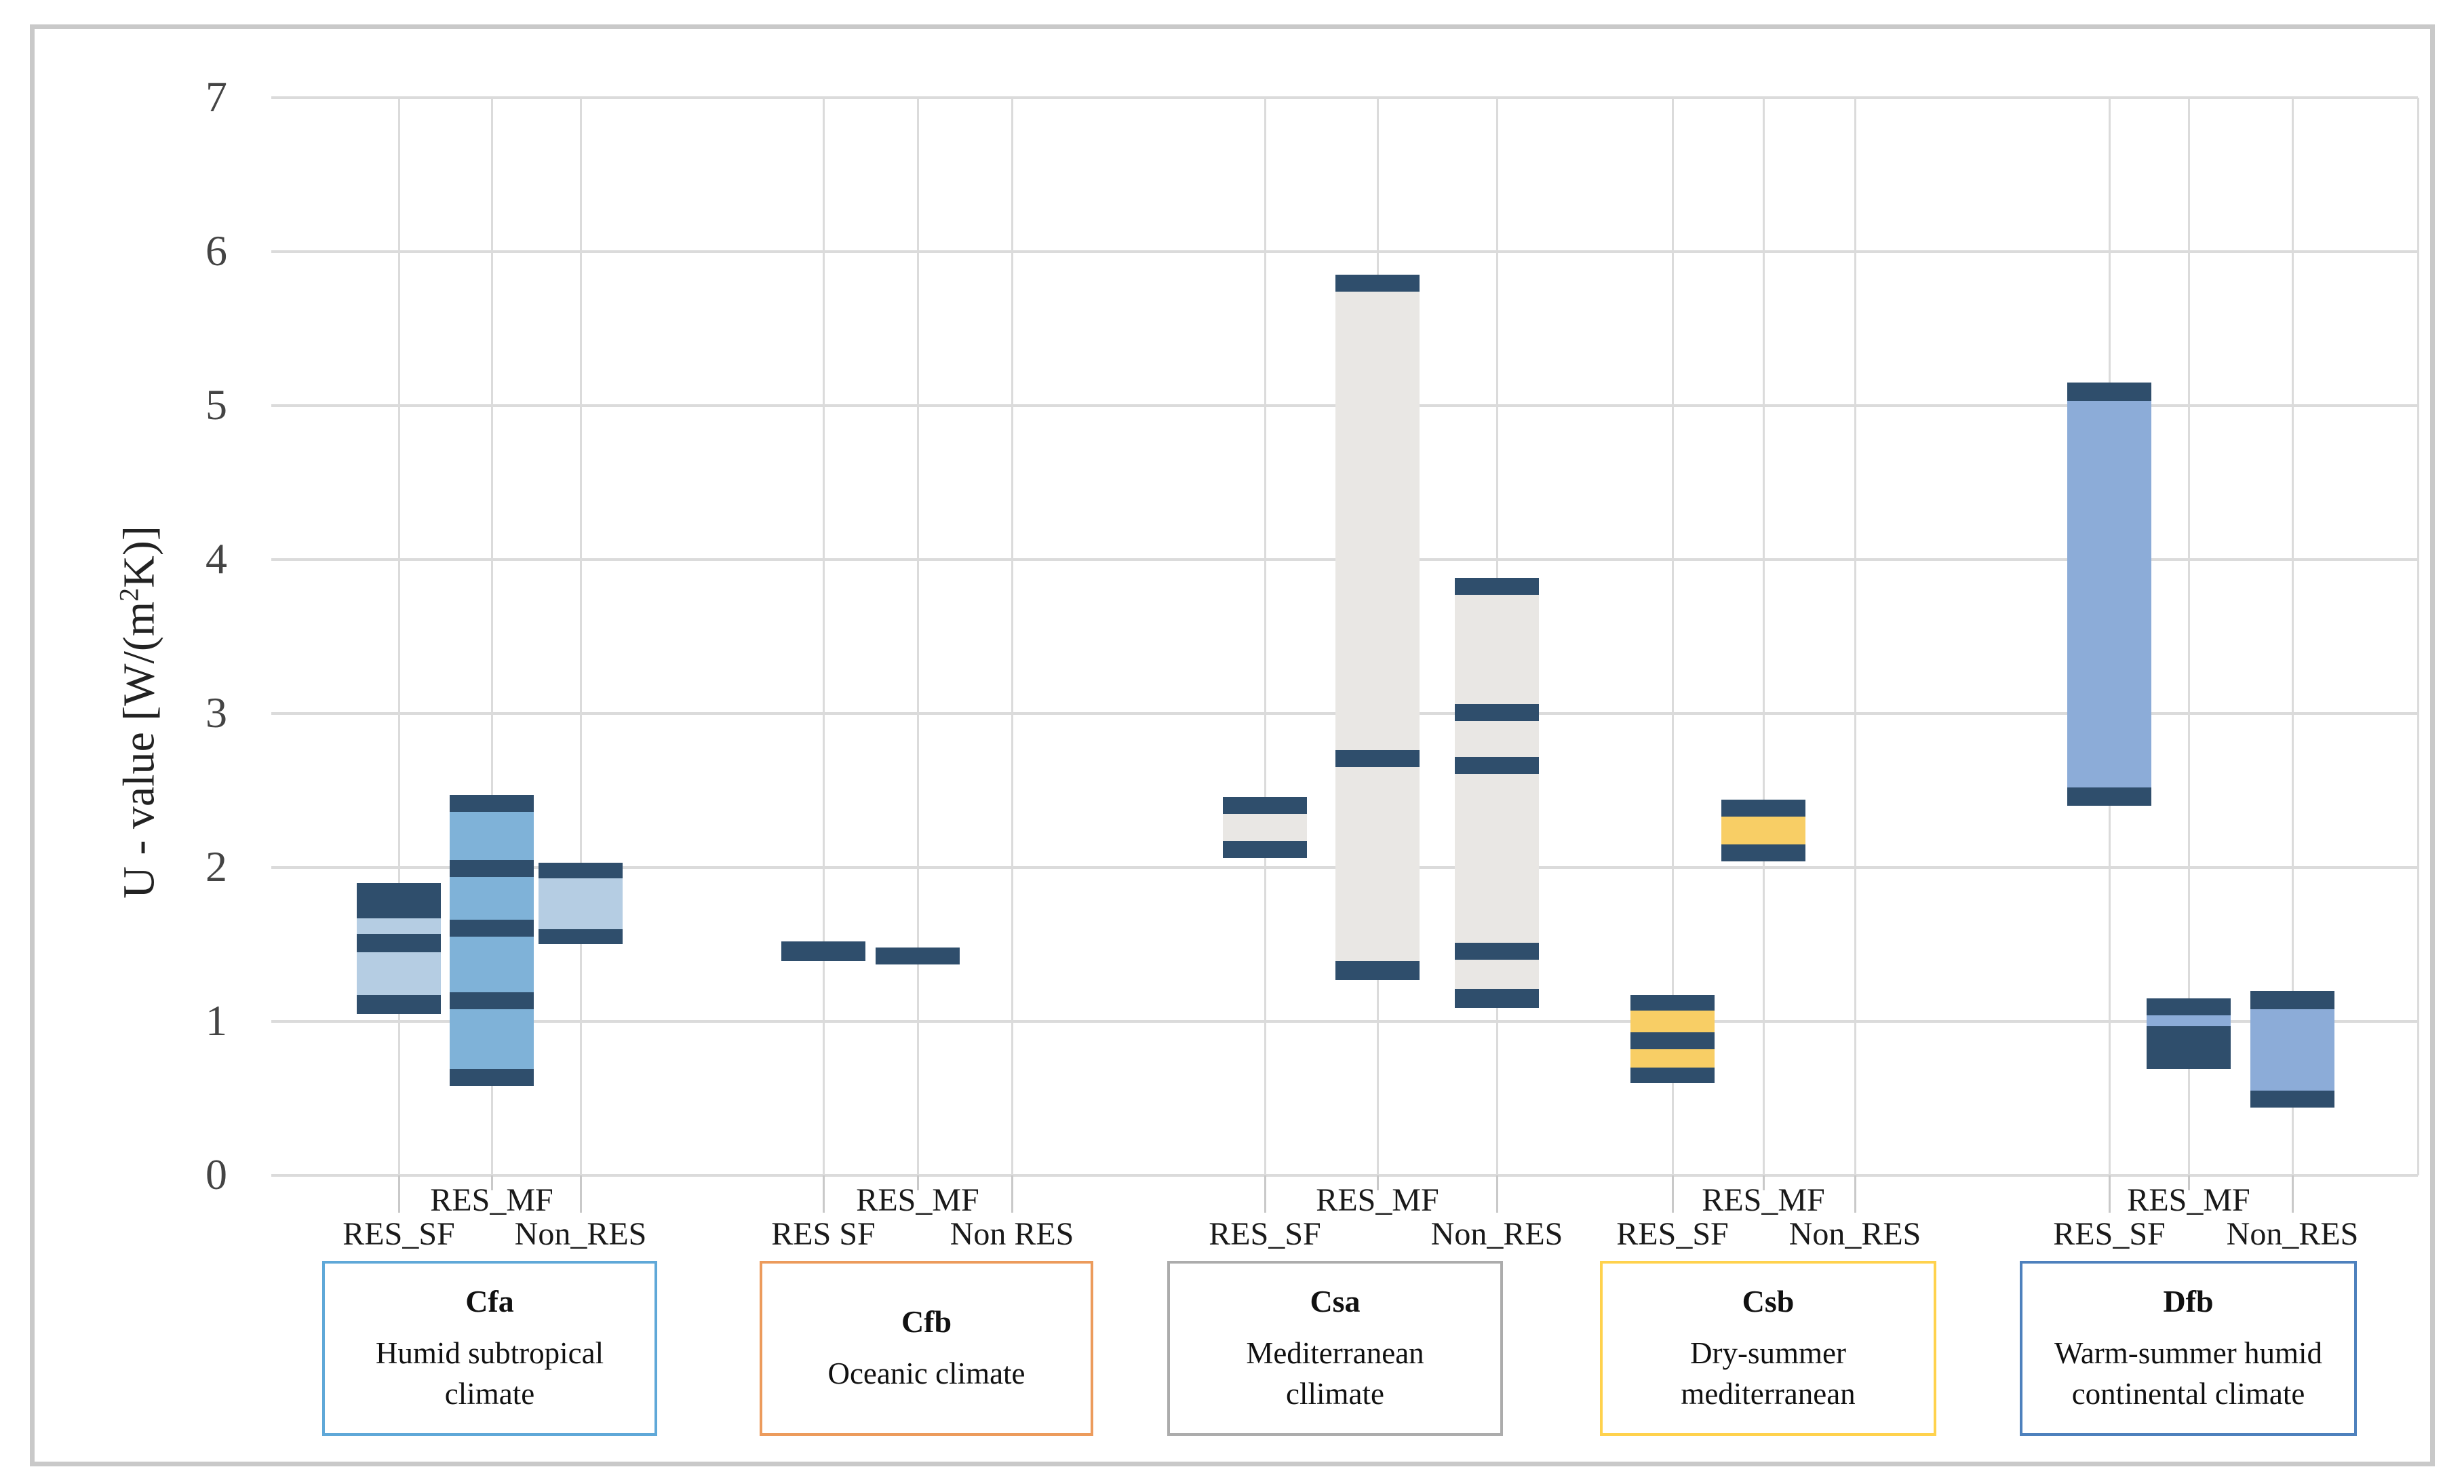 This screenshot has height=1484, width=2464. Describe the element at coordinates (399, 1234) in the screenshot. I see `x-label-Cfa-left: RES_SF` at that location.